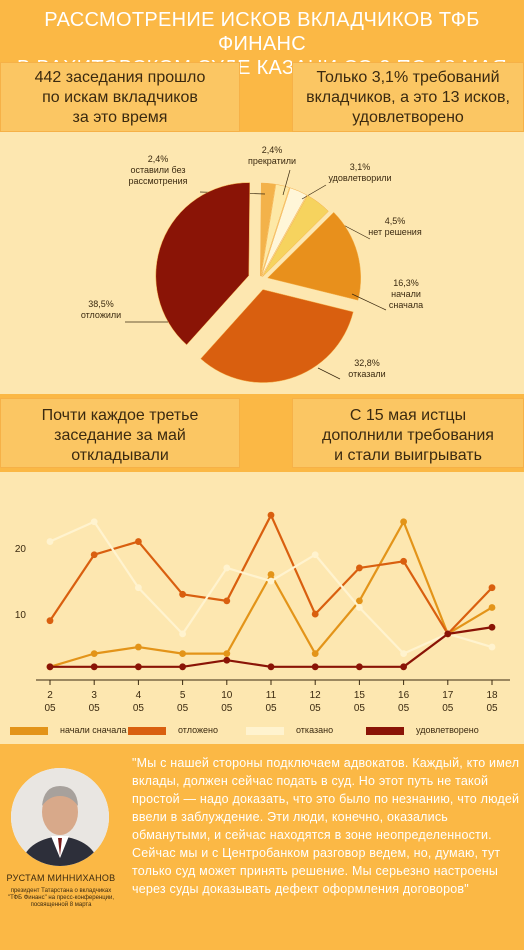  Describe the element at coordinates (271, 695) in the screenshot. I see `x-tick-label: 11` at that location.